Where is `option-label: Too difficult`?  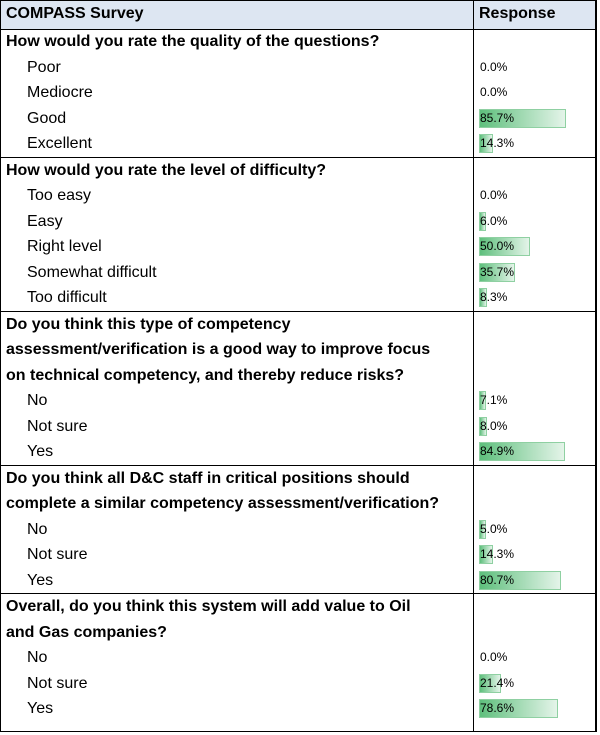
option-label: Too difficult is located at coordinates (67, 297).